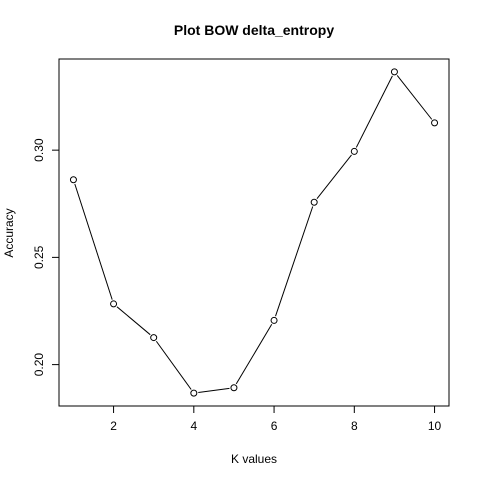 The image size is (480, 480). What do you see at coordinates (193, 426) in the screenshot?
I see `x-tick-label: 4` at bounding box center [193, 426].